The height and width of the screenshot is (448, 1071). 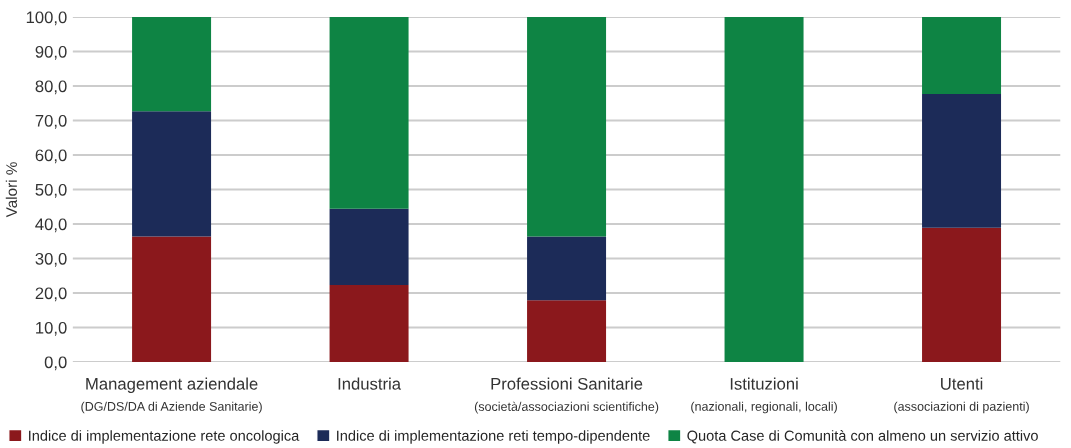 What do you see at coordinates (566, 395) in the screenshot?
I see `x-tick-label: Professioni Sanitarie (società/associazioni scientifiche)` at bounding box center [566, 395].